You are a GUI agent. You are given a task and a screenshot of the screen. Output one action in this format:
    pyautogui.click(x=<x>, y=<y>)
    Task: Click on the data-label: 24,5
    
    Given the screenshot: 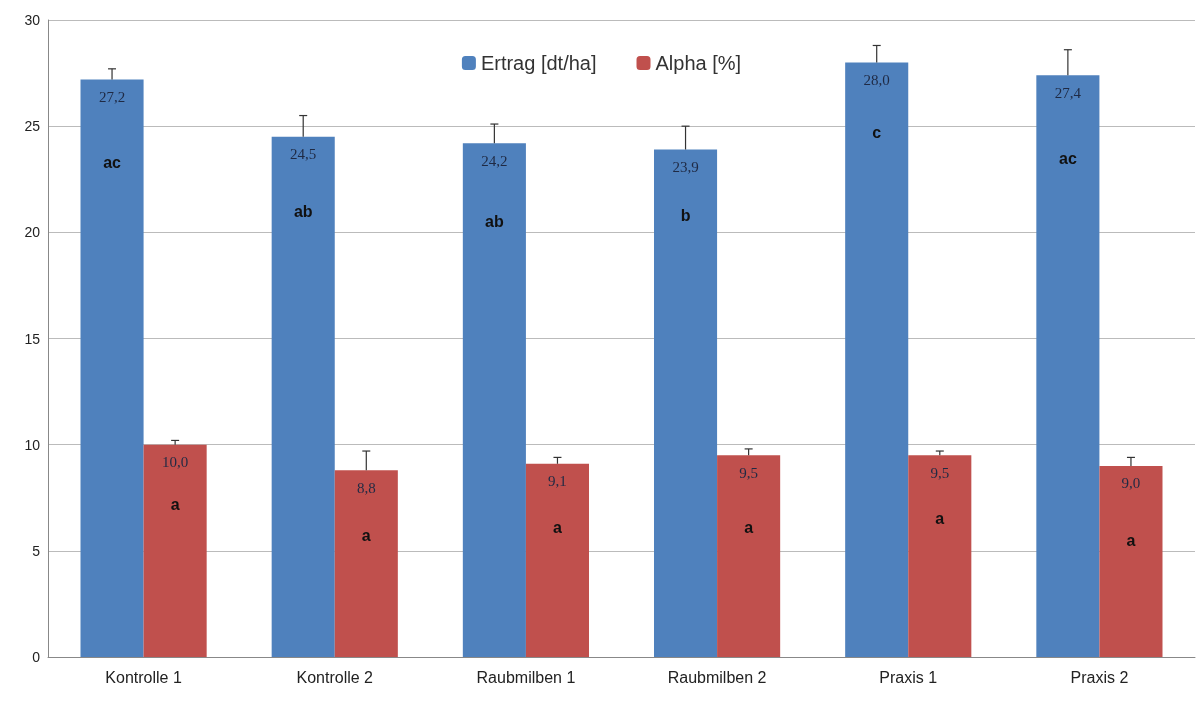 What is the action you would take?
    pyautogui.click(x=303, y=154)
    